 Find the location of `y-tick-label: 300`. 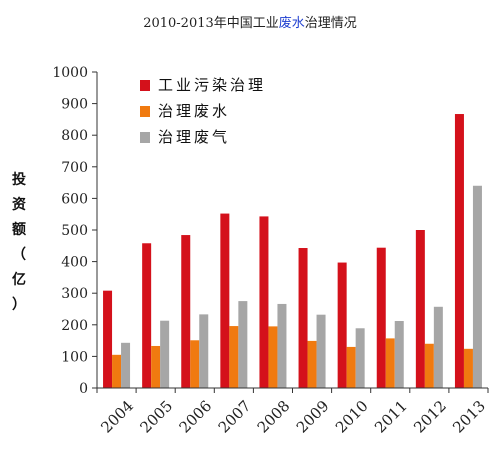

y-tick-label: 300 is located at coordinates (74, 294).